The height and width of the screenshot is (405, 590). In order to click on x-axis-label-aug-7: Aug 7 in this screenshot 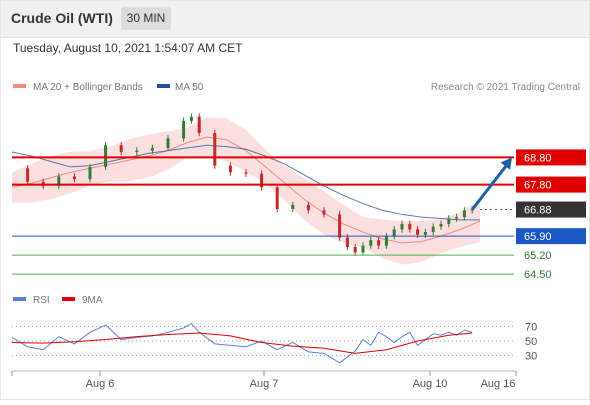, I will do `click(264, 384)`.